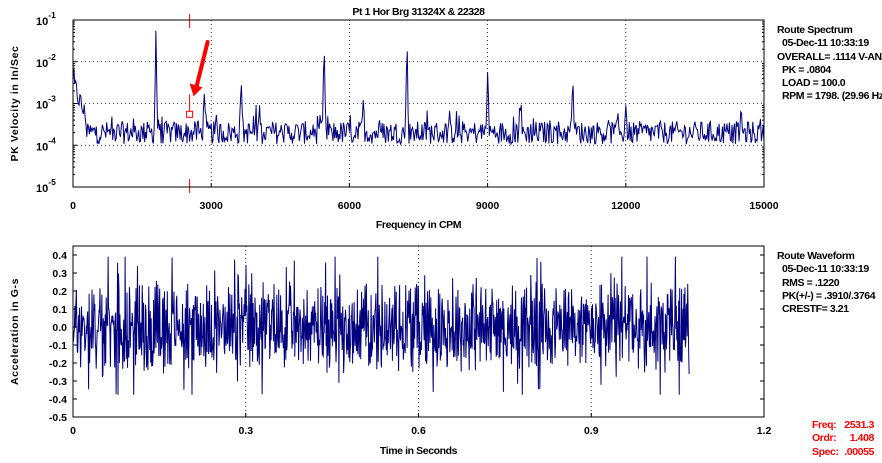  What do you see at coordinates (764, 431) in the screenshot?
I see `waveform-x-tick-label: 1.2` at bounding box center [764, 431].